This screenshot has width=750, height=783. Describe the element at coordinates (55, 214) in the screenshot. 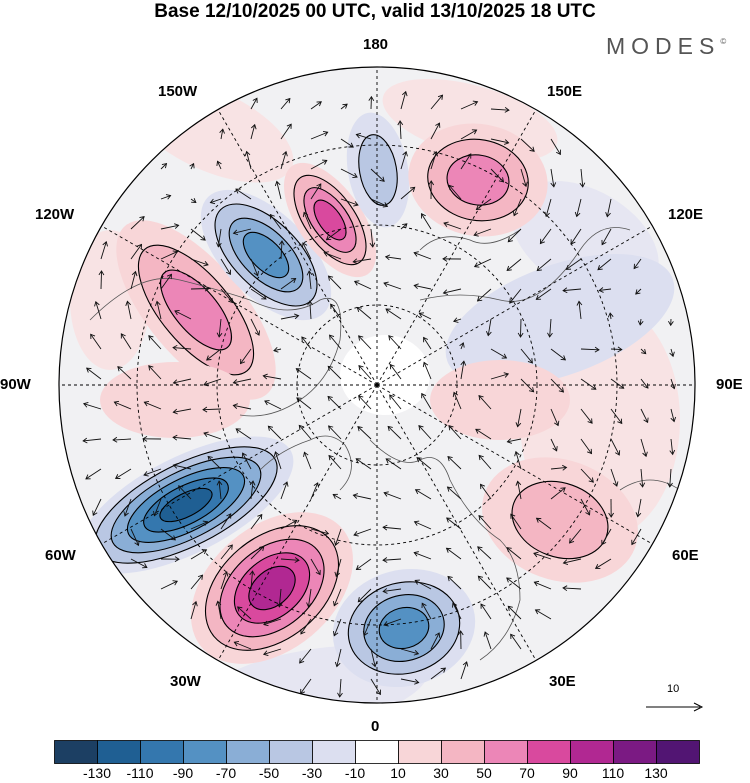

I see `lon-label-120w: 120W` at that location.